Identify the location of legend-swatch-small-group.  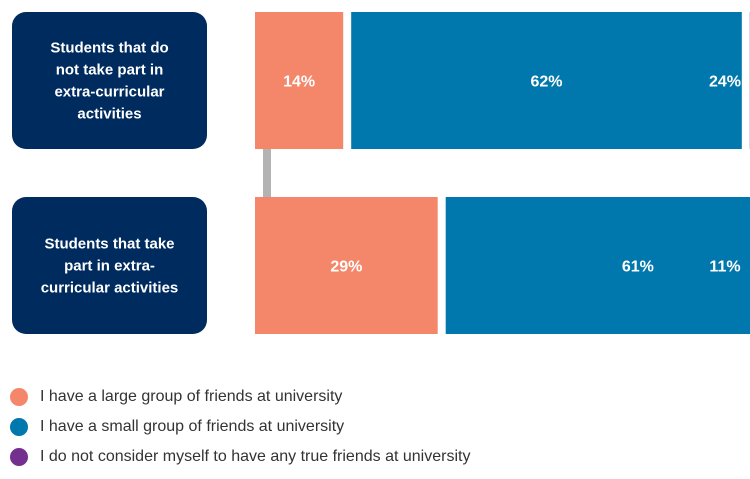
(19, 427).